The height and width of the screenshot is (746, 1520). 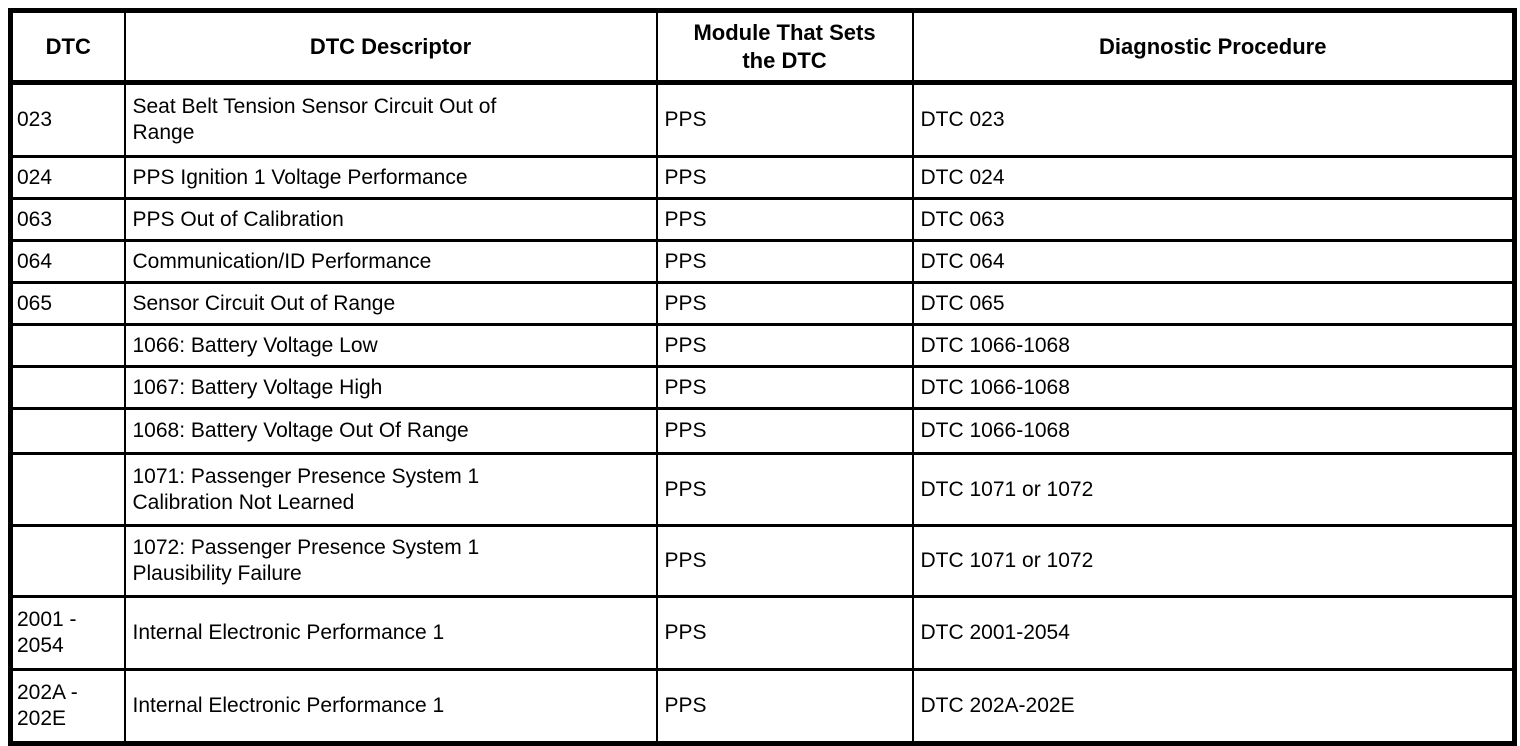 I want to click on cell-dtc: 064, so click(x=67, y=261).